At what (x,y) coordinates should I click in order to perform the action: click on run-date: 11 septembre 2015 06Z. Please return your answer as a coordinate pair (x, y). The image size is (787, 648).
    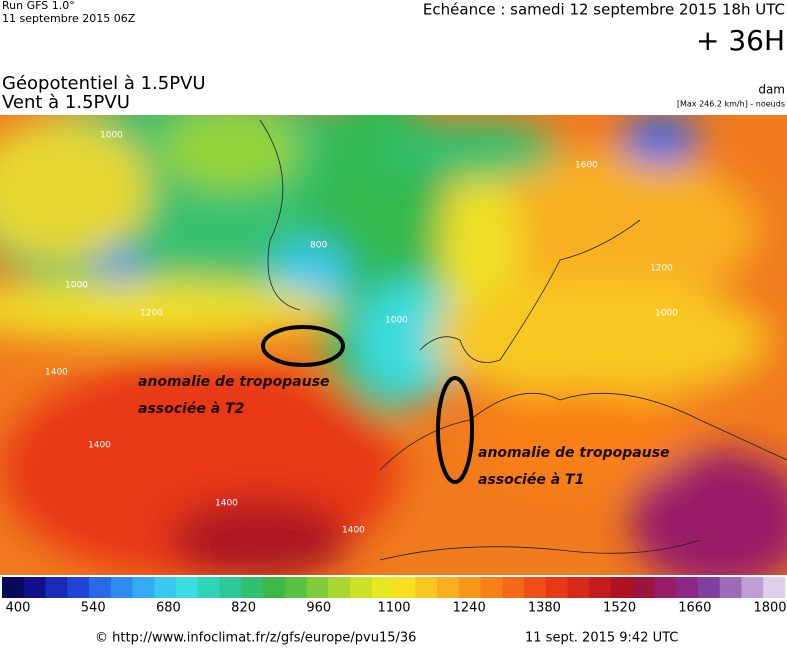
    Looking at the image, I should click on (69, 18).